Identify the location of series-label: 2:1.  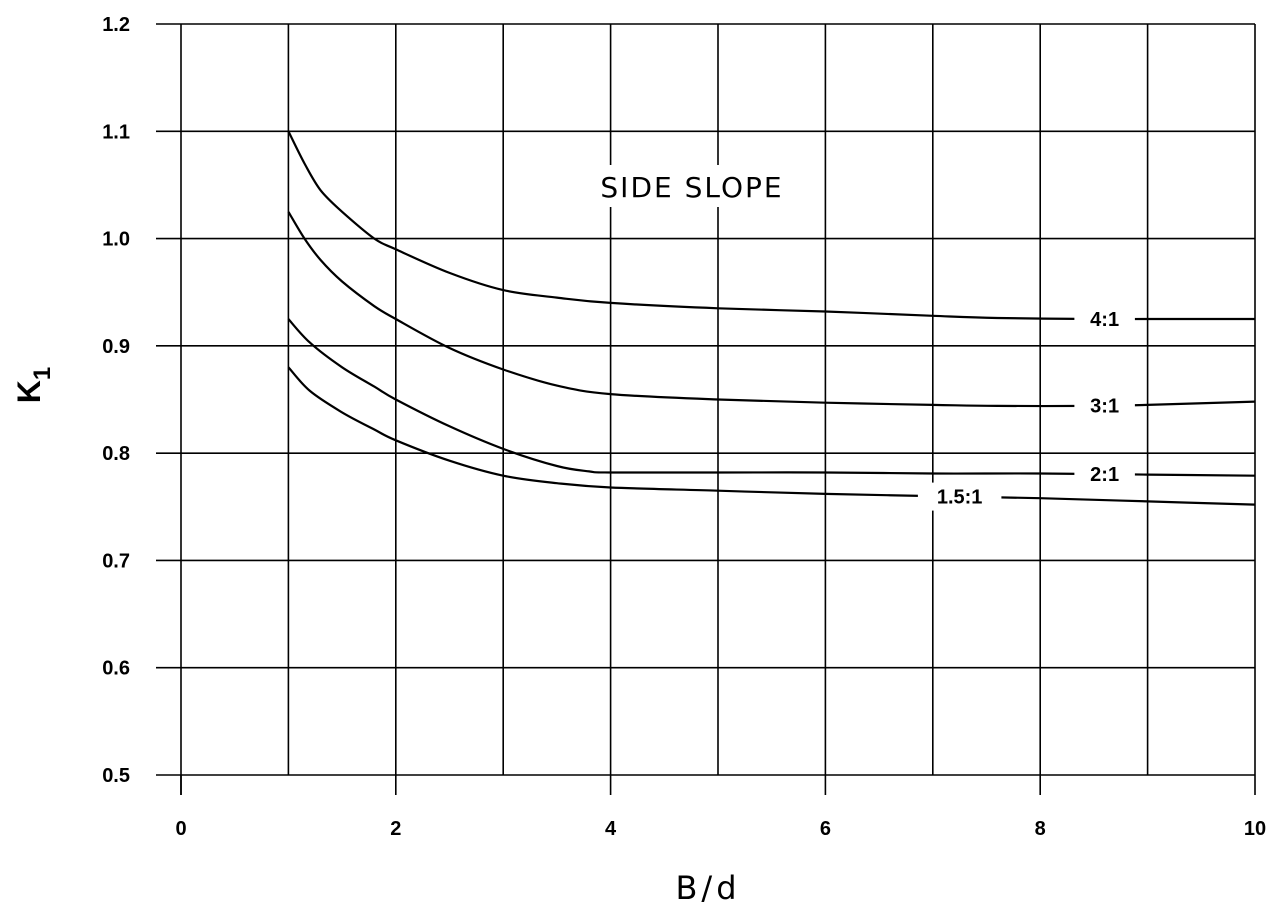
(1104, 475).